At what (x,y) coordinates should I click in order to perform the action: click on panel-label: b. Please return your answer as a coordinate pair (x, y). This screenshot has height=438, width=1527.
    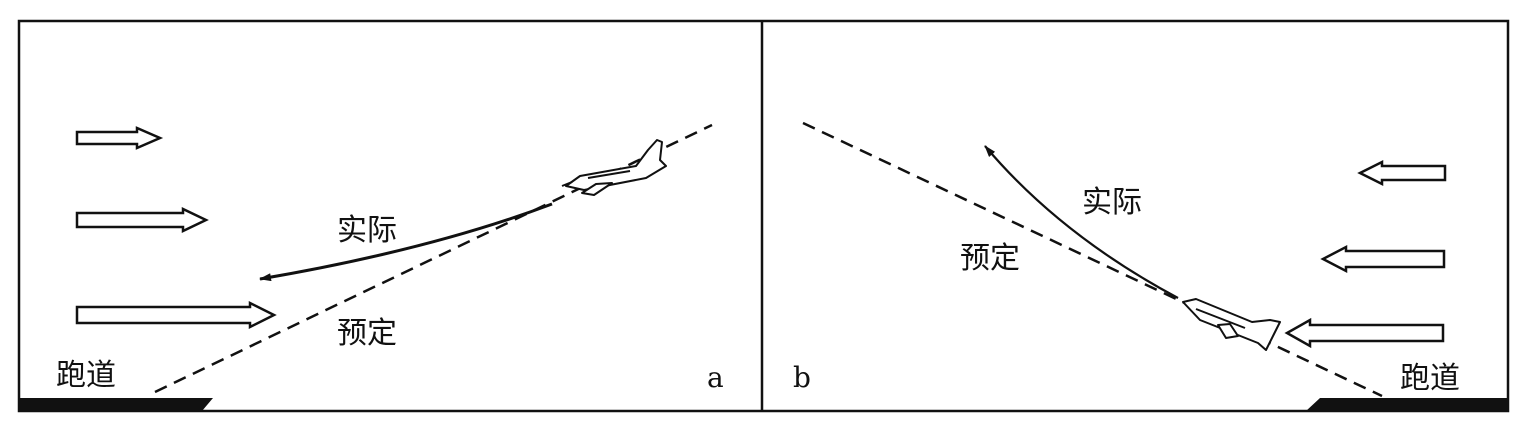
    Looking at the image, I should click on (802, 377).